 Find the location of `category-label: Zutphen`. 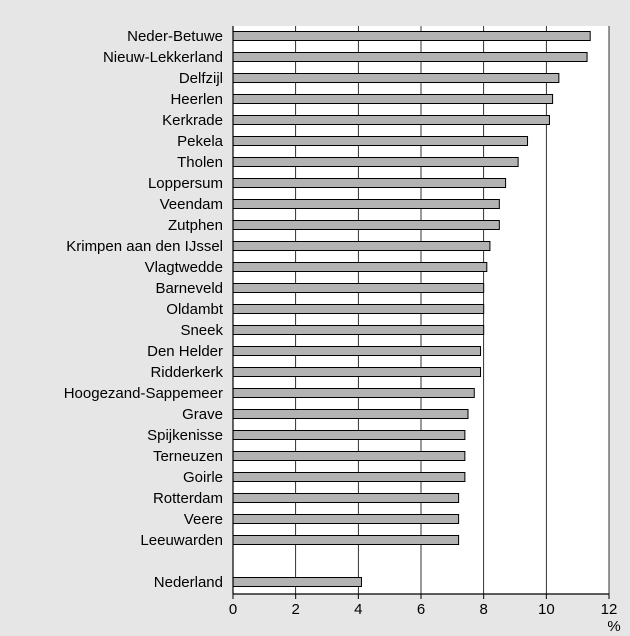

category-label: Zutphen is located at coordinates (195, 225).